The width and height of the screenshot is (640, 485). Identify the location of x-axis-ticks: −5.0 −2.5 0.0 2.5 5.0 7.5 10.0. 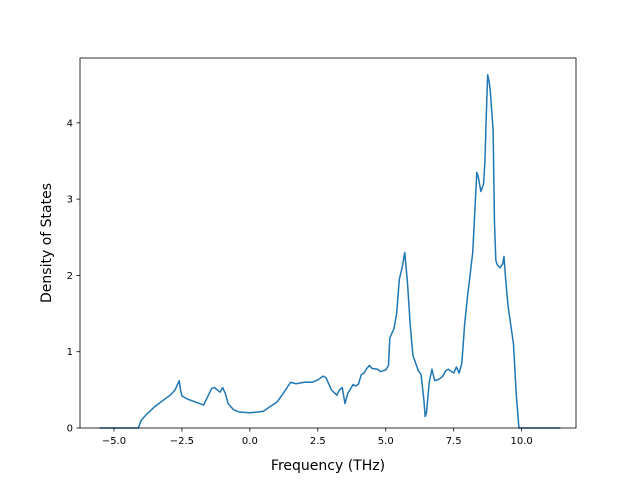
(317, 437).